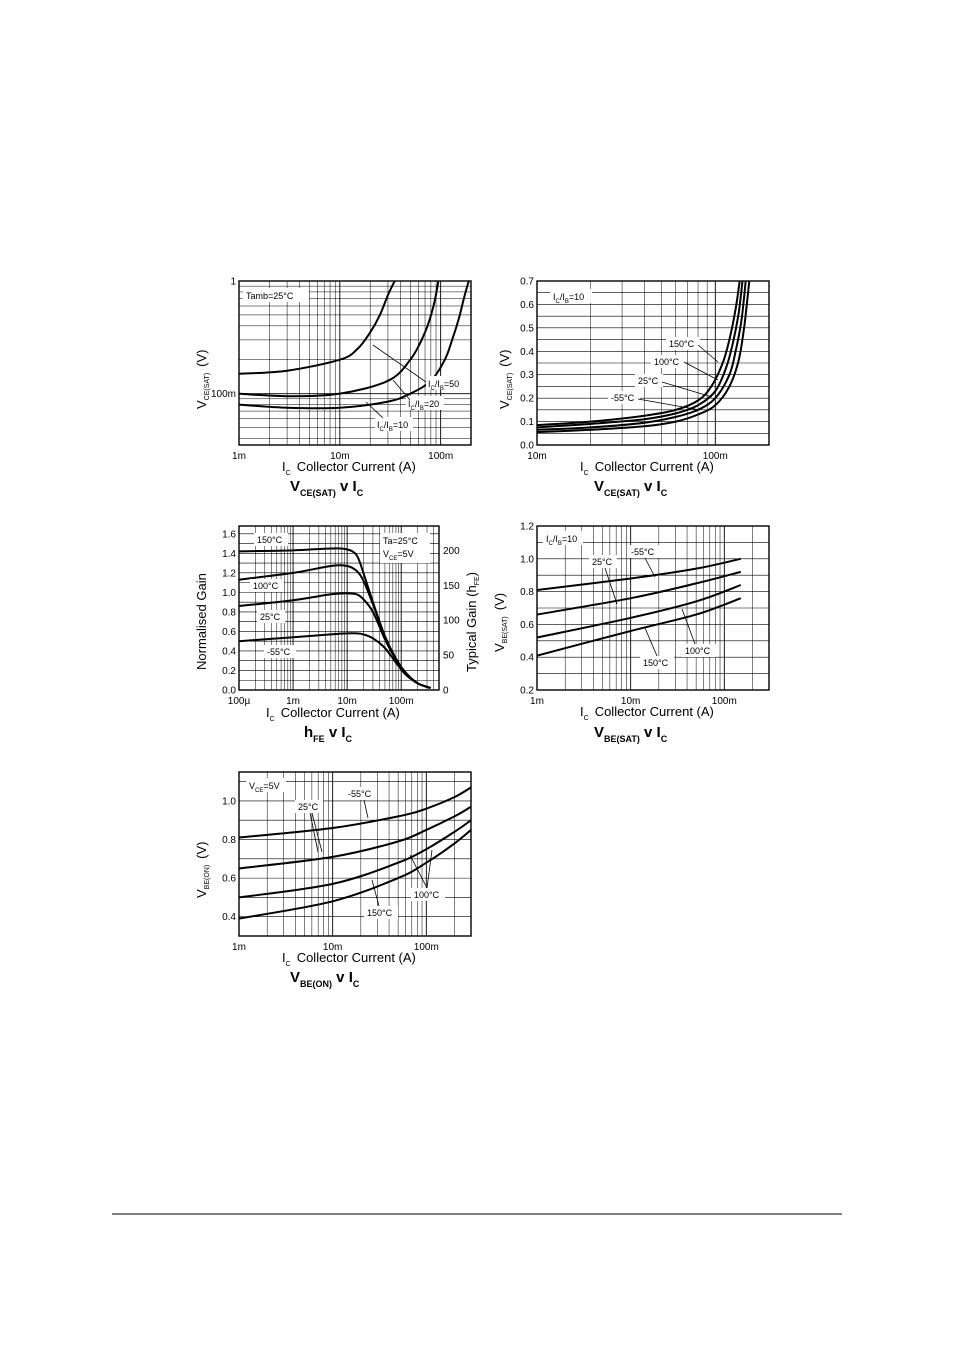 The image size is (954, 1350). What do you see at coordinates (229, 534) in the screenshot?
I see `y-tick-label: 1.6` at bounding box center [229, 534].